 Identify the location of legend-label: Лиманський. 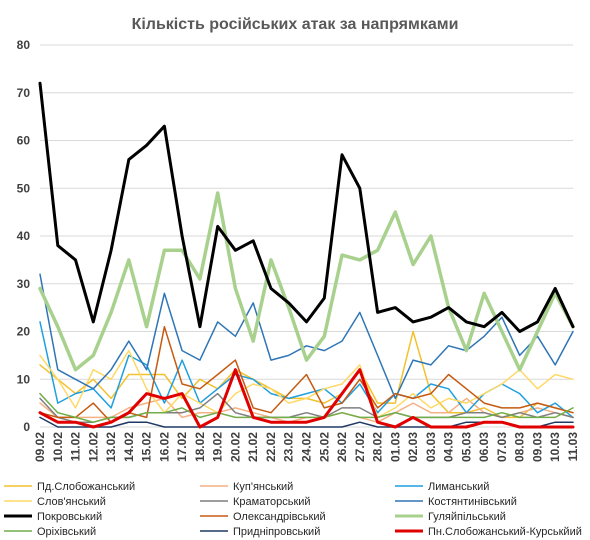
(458, 487).